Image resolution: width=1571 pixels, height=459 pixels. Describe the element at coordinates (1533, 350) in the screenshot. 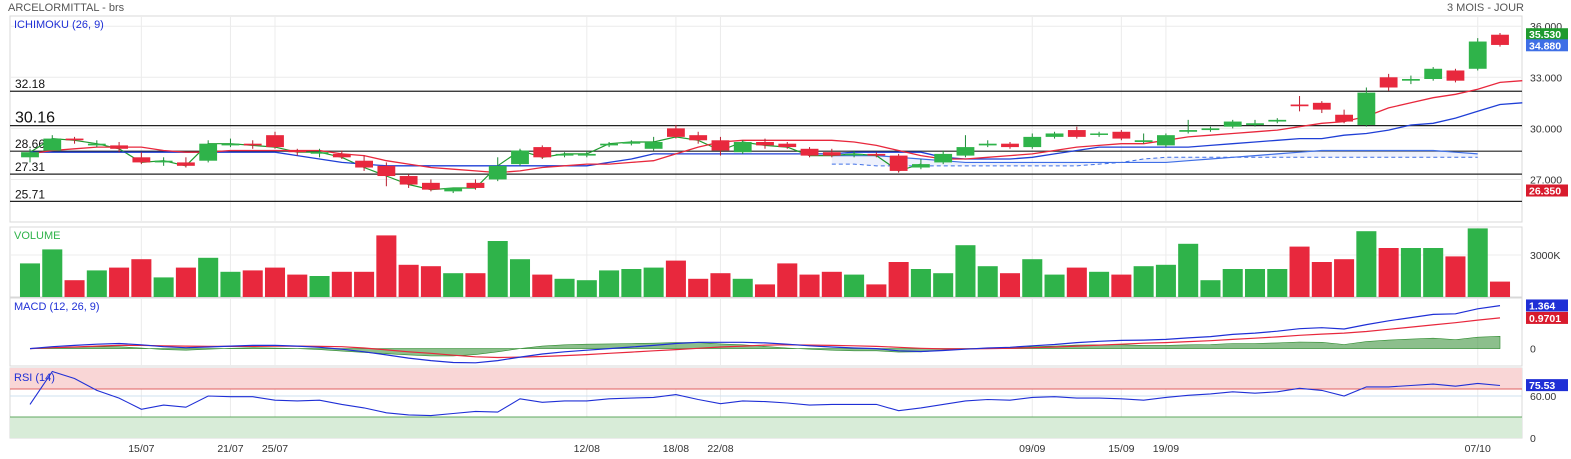

I see `y-tick-label: 0` at that location.